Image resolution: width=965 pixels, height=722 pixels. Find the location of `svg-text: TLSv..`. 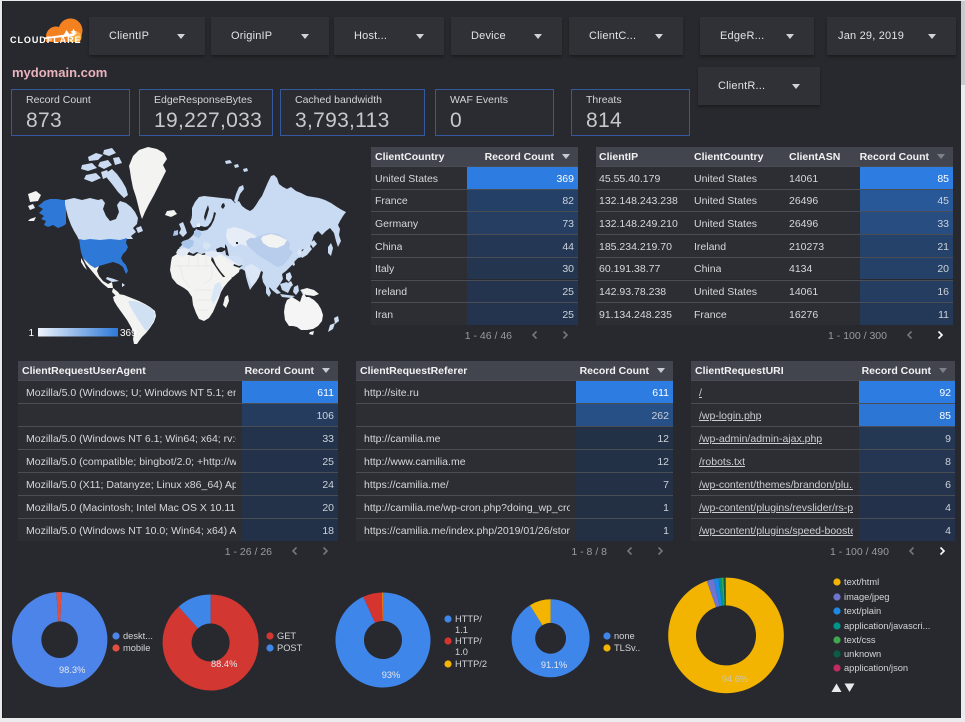

svg-text: TLSv.. is located at coordinates (627, 648).